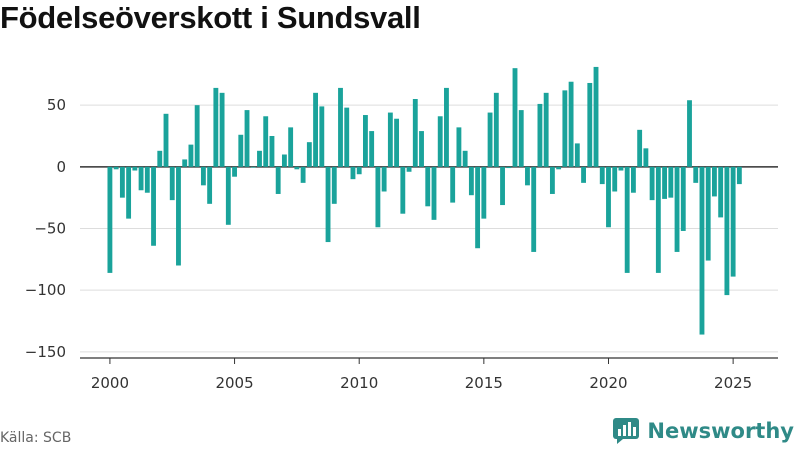 The image size is (800, 450). Describe the element at coordinates (359, 383) in the screenshot. I see `x-tick-label: 2010` at that location.